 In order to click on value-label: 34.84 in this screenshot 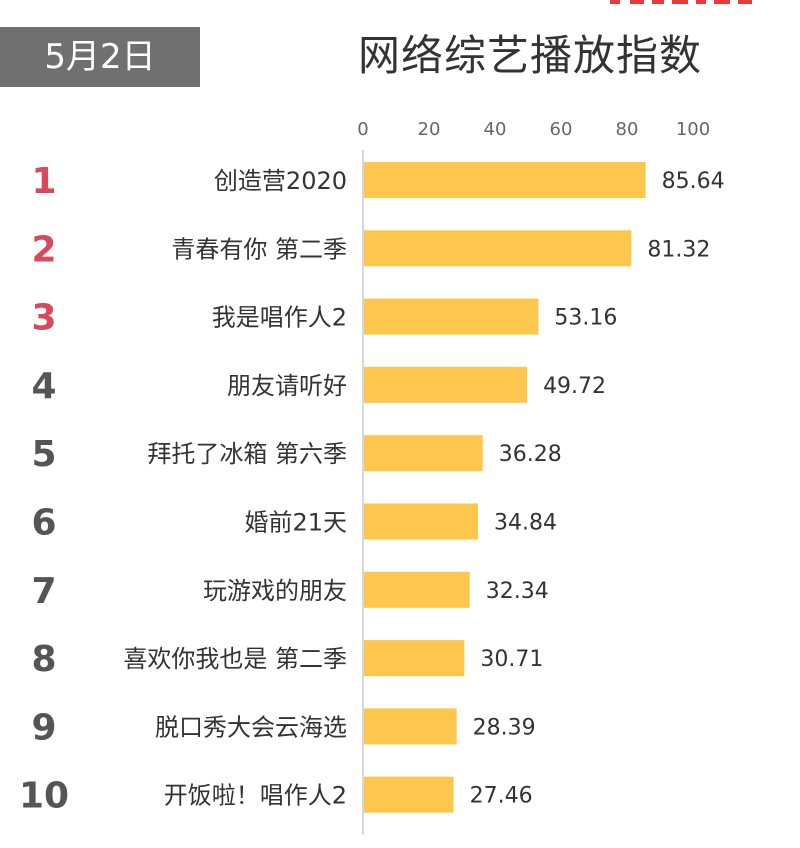, I will do `click(525, 523)`.